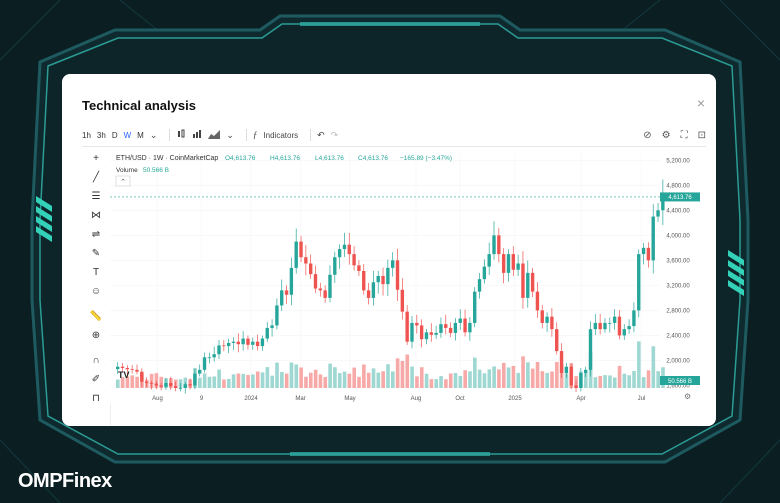 The width and height of the screenshot is (780, 503). Describe the element at coordinates (96, 215) in the screenshot. I see `pattern-icon: ⋈` at that location.